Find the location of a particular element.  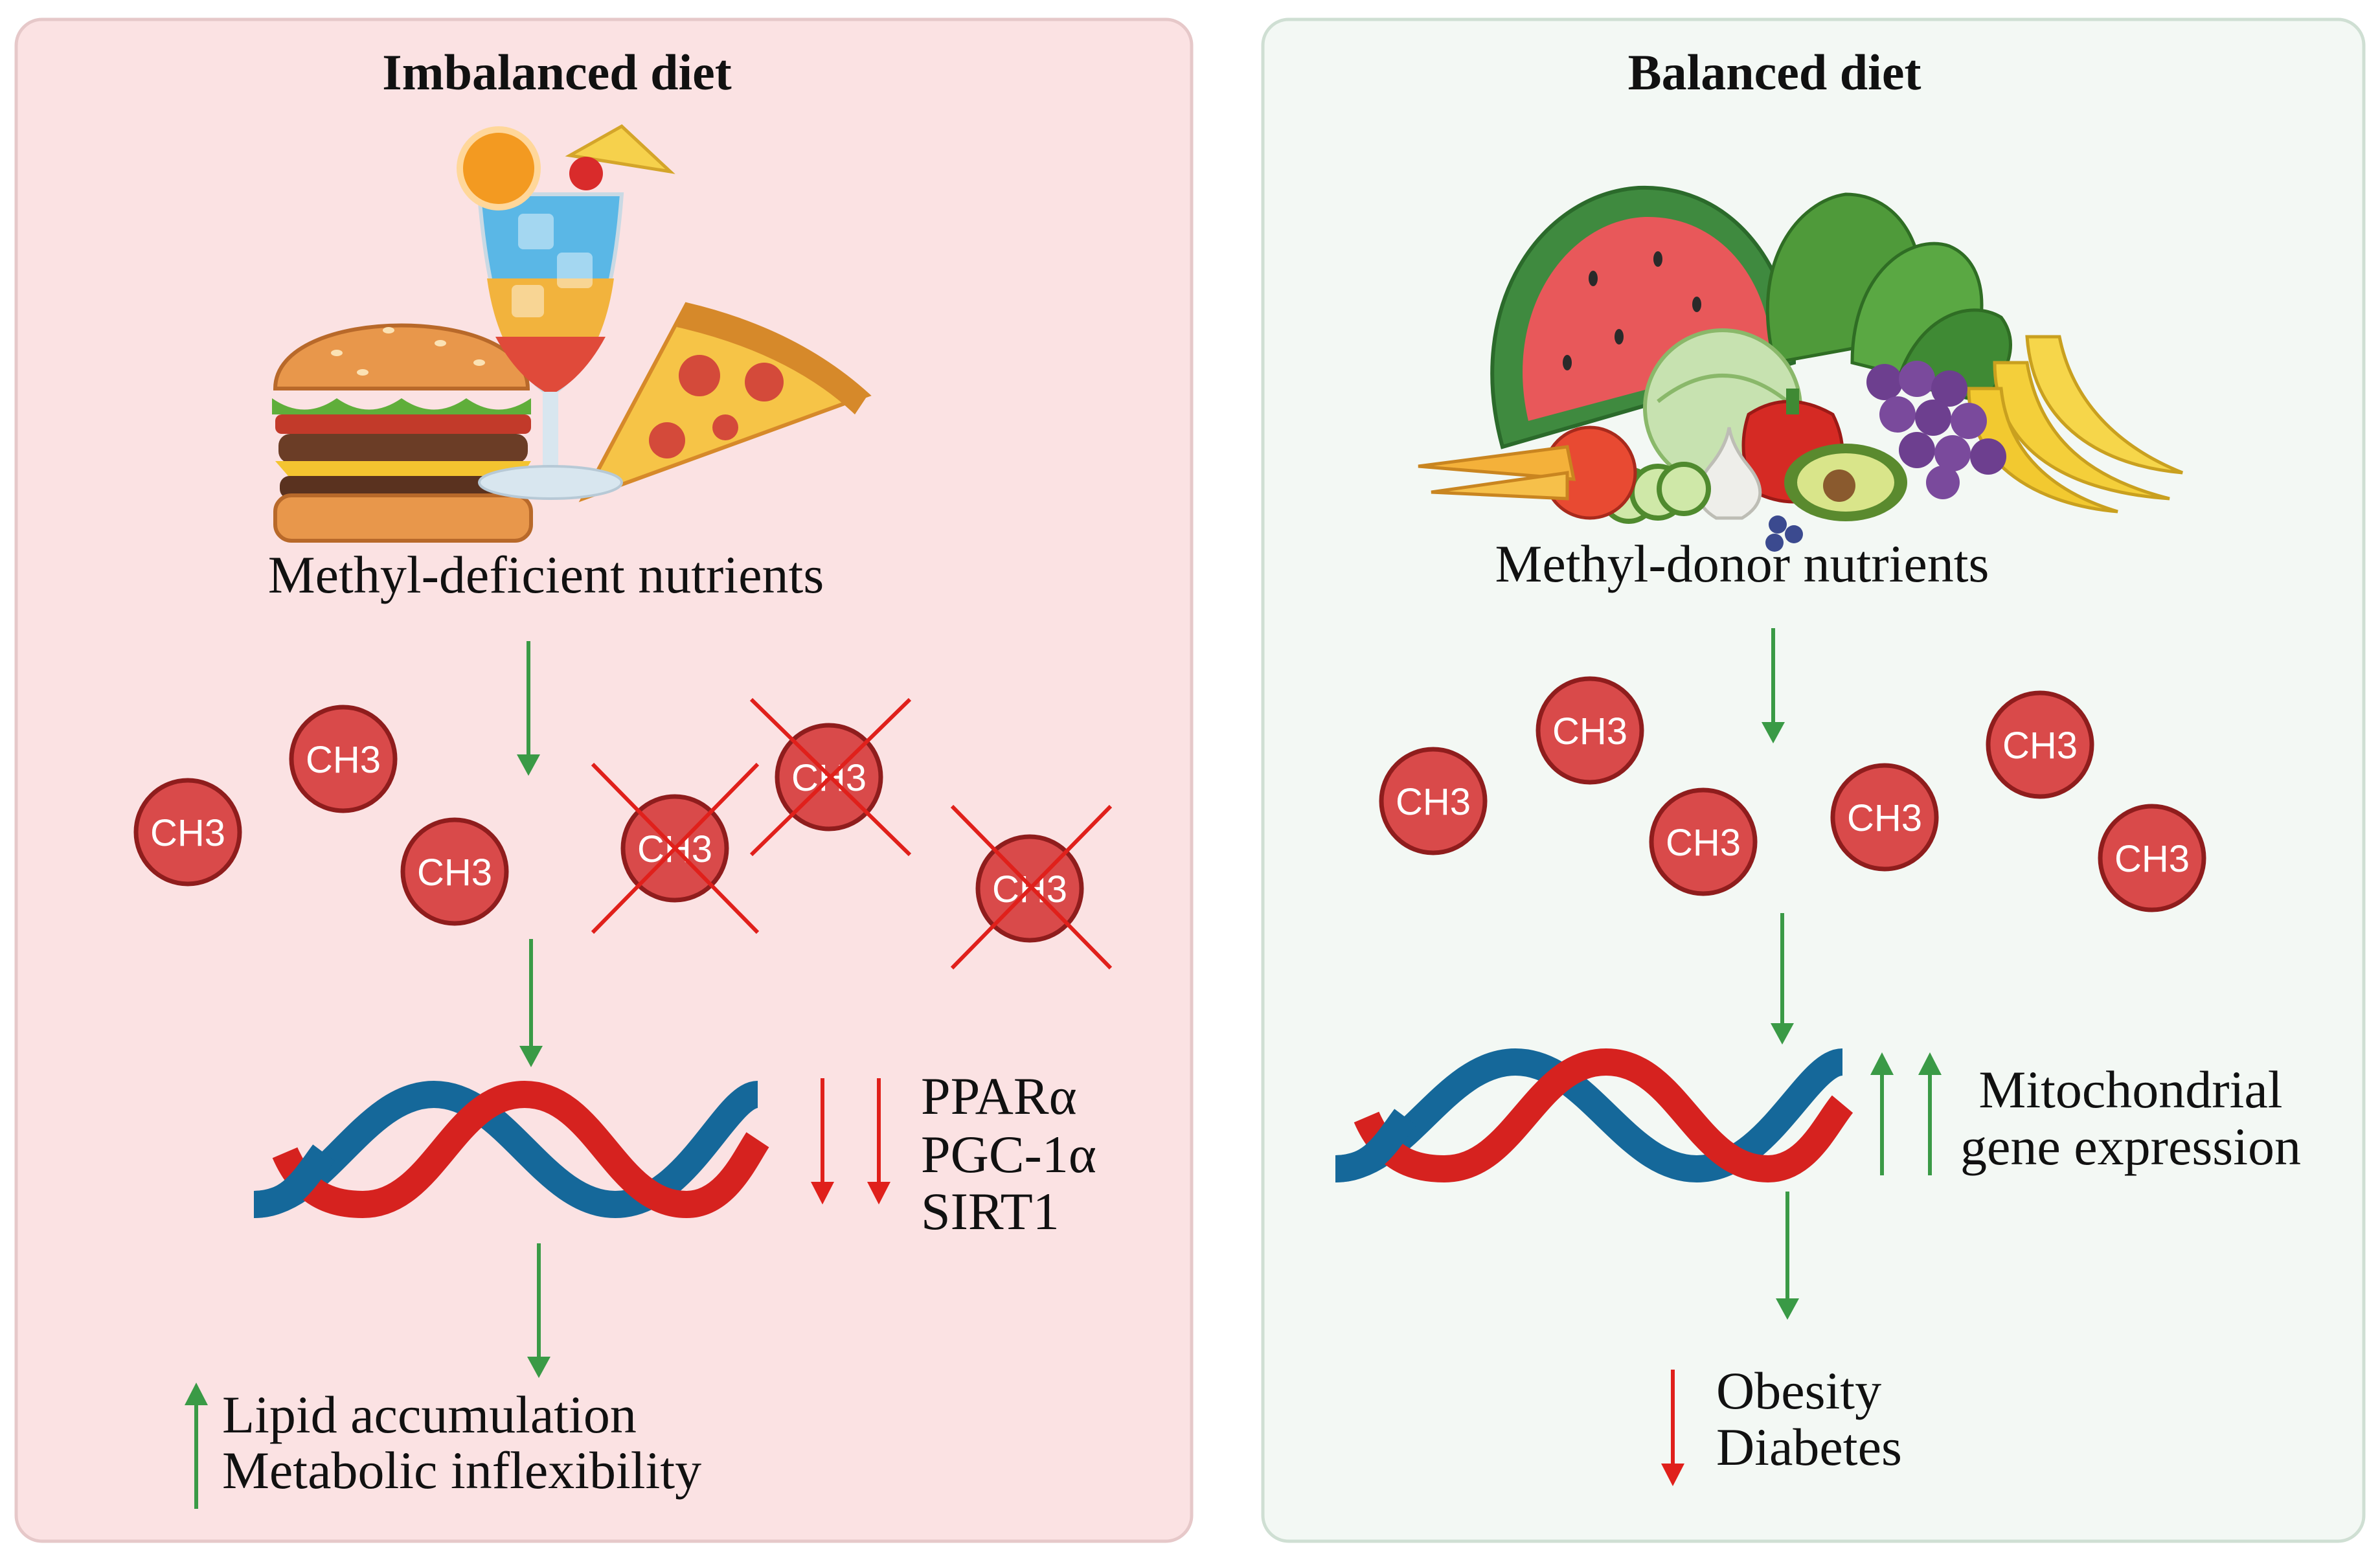

gene-label: PPARα is located at coordinates (999, 1096).